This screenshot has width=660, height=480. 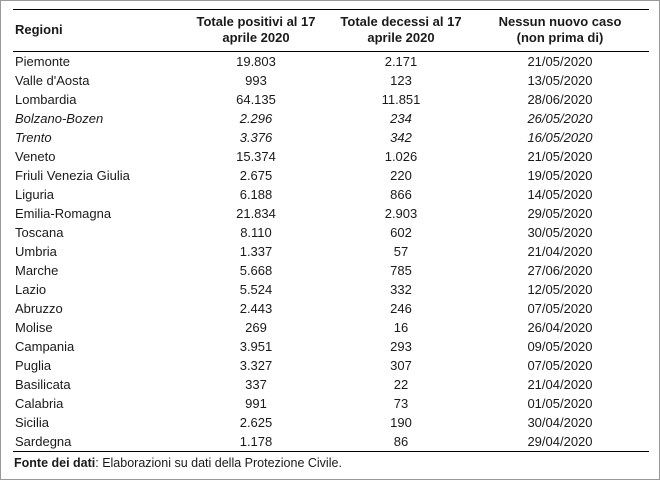 What do you see at coordinates (256, 327) in the screenshot?
I see `totale-positivi-cell: 269` at bounding box center [256, 327].